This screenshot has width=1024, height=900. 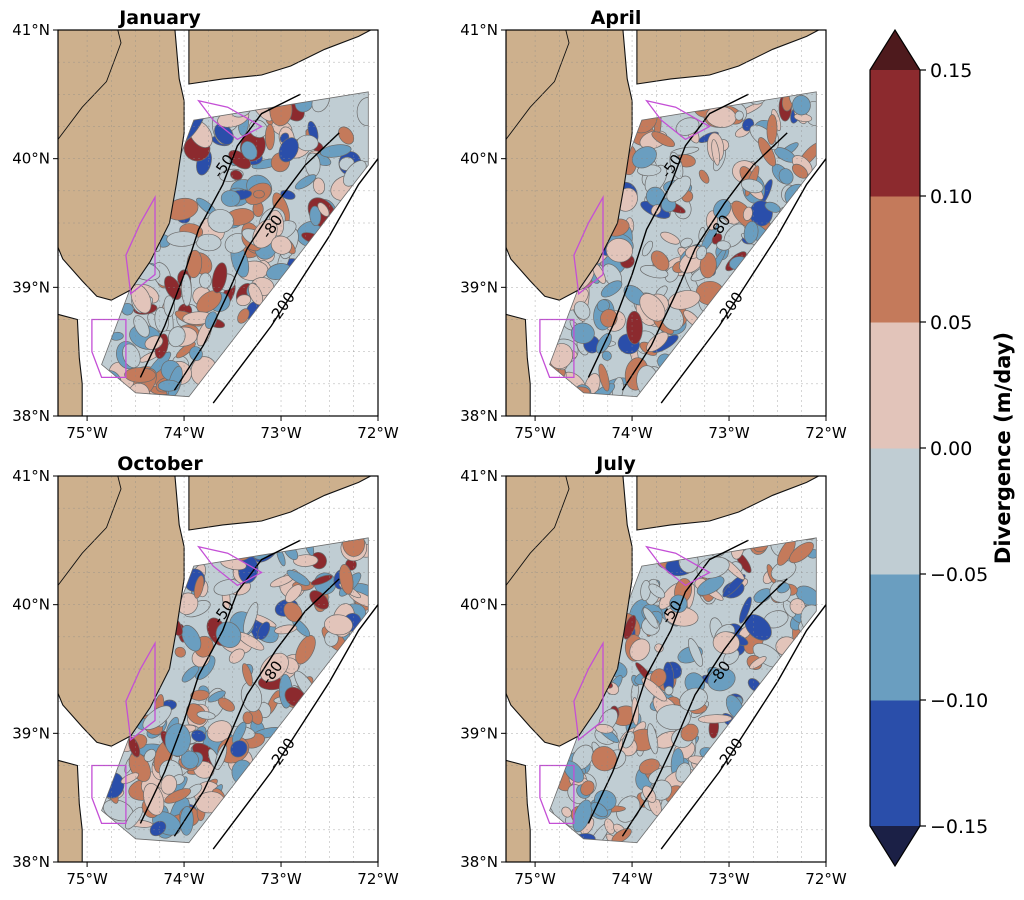 I want to click on colorbar-tick-label: 0.15, so click(x=951, y=71).